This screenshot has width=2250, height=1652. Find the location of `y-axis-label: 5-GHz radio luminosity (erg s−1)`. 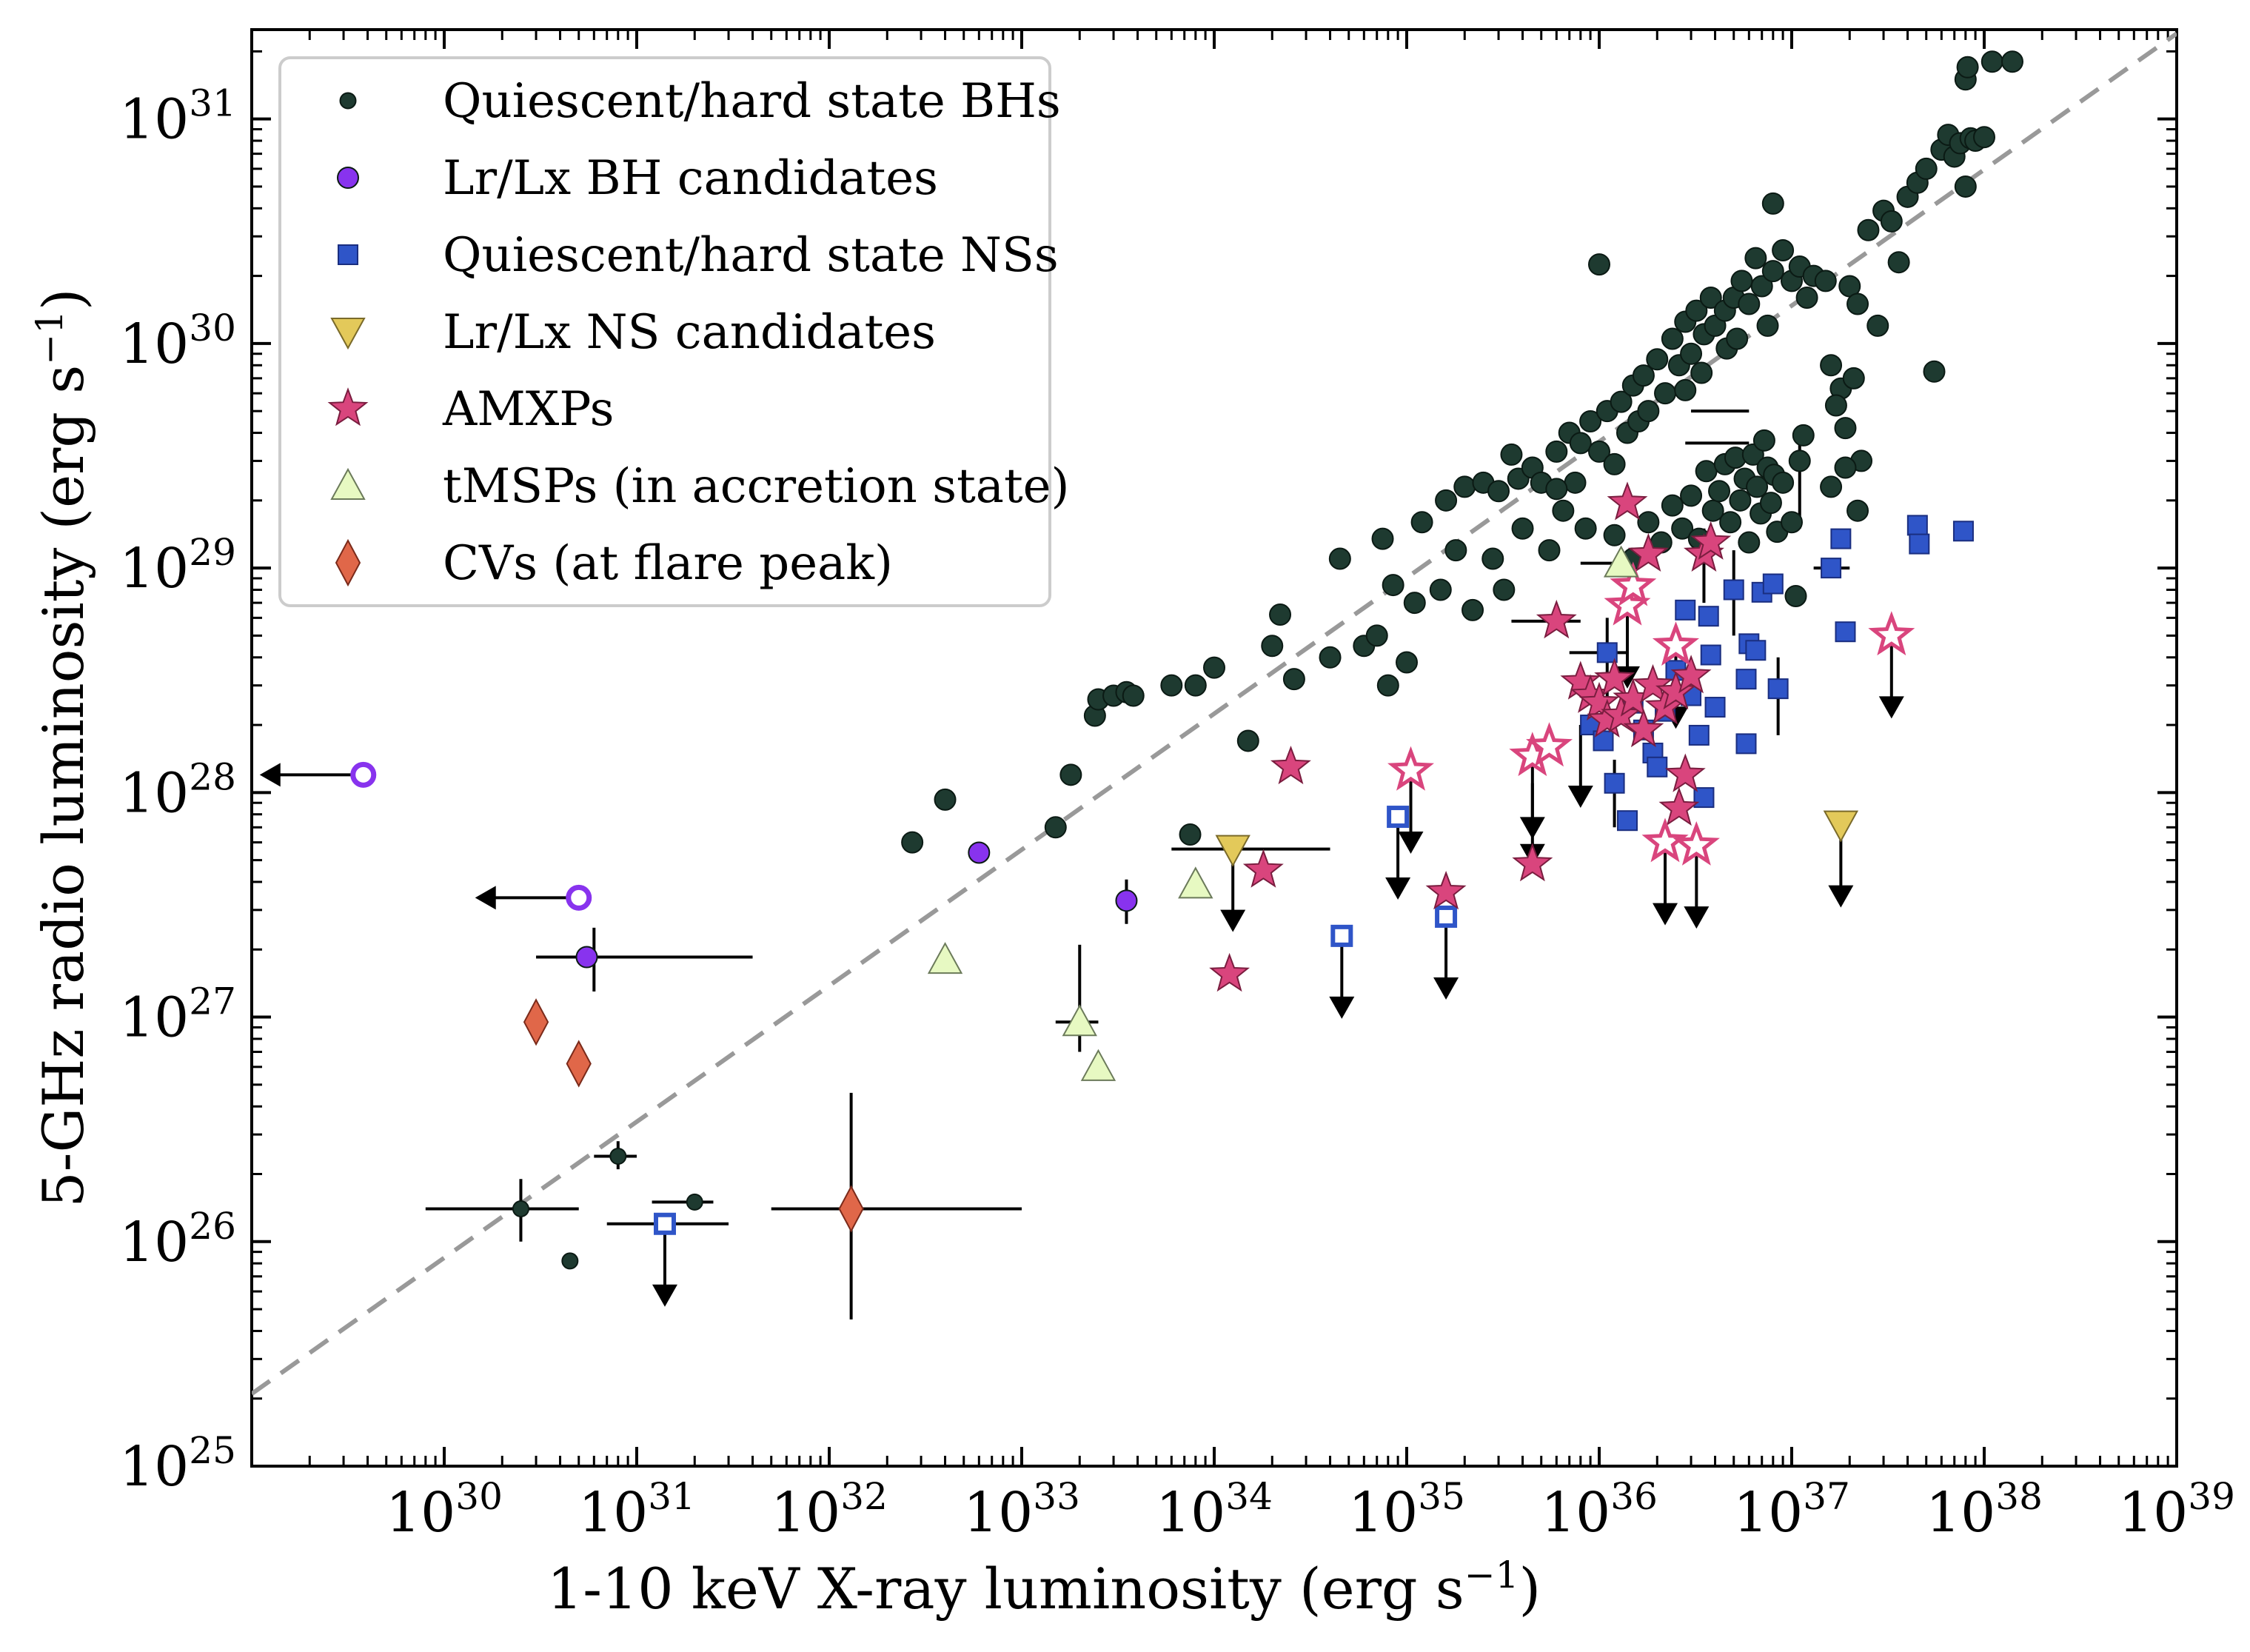

y-axis-label: 5-GHz radio luminosity (erg s−1) is located at coordinates (62, 747).